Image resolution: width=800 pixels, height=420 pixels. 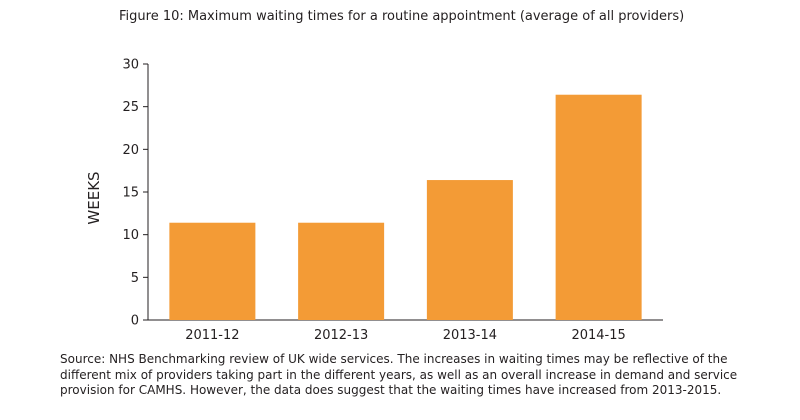 I want to click on y-tick-label: 15, so click(x=130, y=193).